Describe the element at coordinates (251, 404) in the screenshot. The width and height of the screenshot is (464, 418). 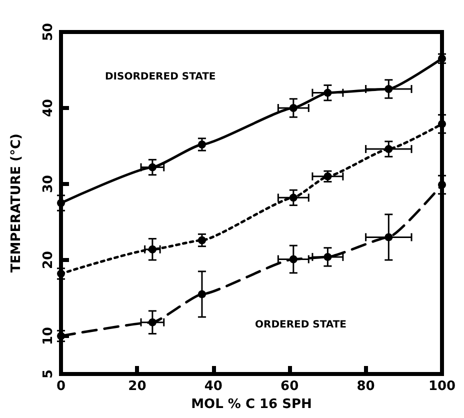
I see `x-axis-title: MOL % C 16 SPH` at that location.